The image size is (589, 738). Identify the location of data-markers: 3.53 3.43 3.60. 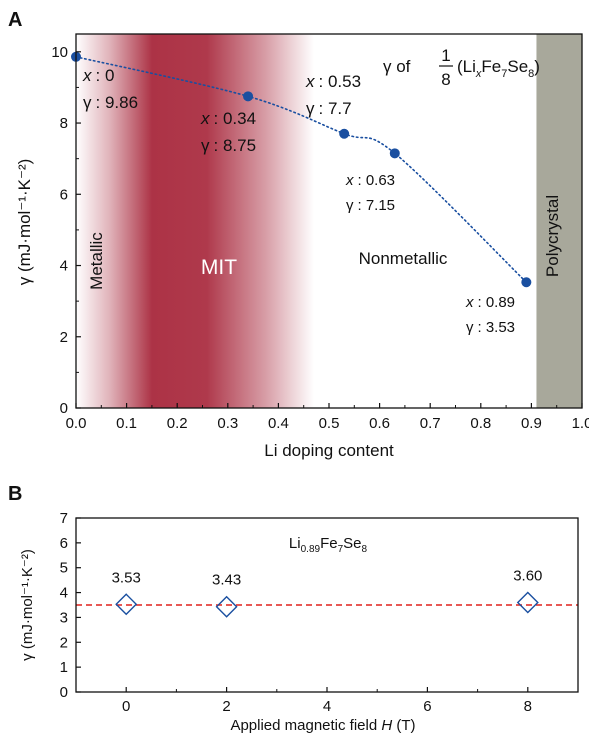
(327, 593).